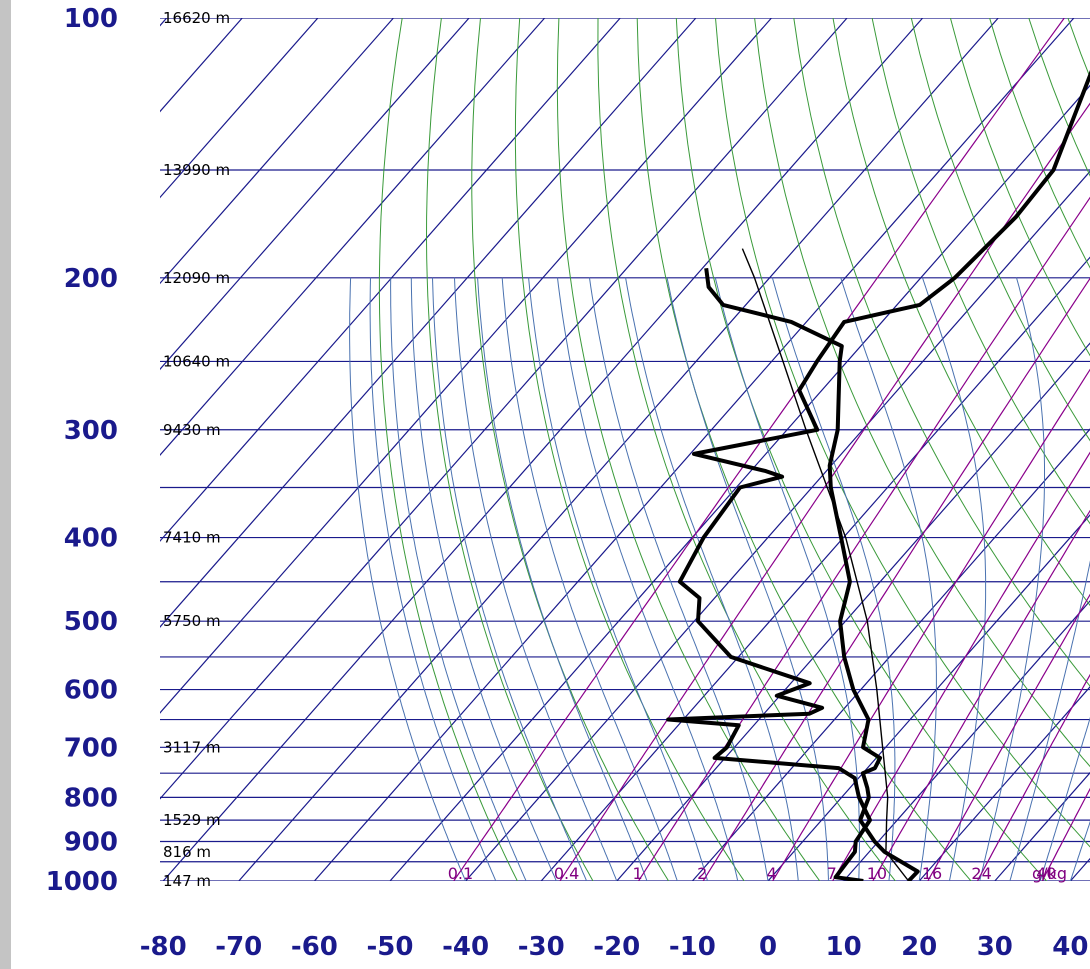 This screenshot has height=969, width=1090. What do you see at coordinates (82, 882) in the screenshot?
I see `pressure-tick-label: 1000` at bounding box center [82, 882].